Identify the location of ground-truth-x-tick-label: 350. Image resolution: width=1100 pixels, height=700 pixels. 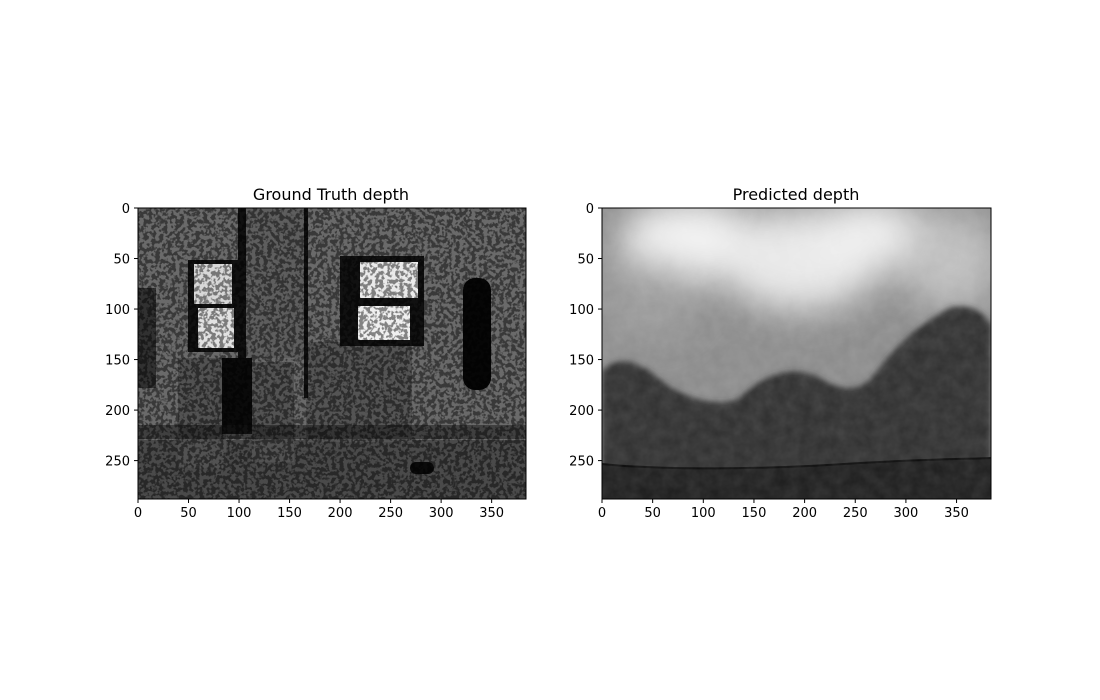
(491, 513).